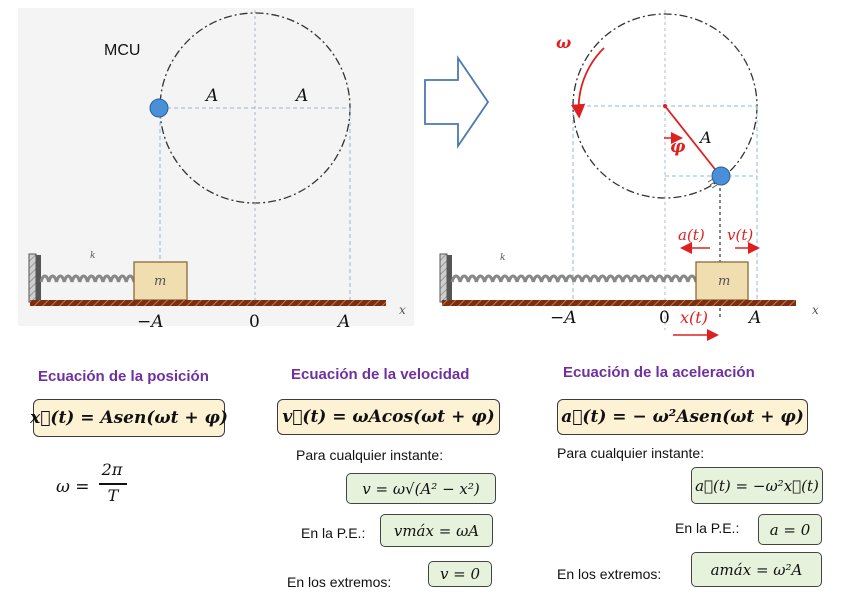  I want to click on right-wall, so click(443, 278).